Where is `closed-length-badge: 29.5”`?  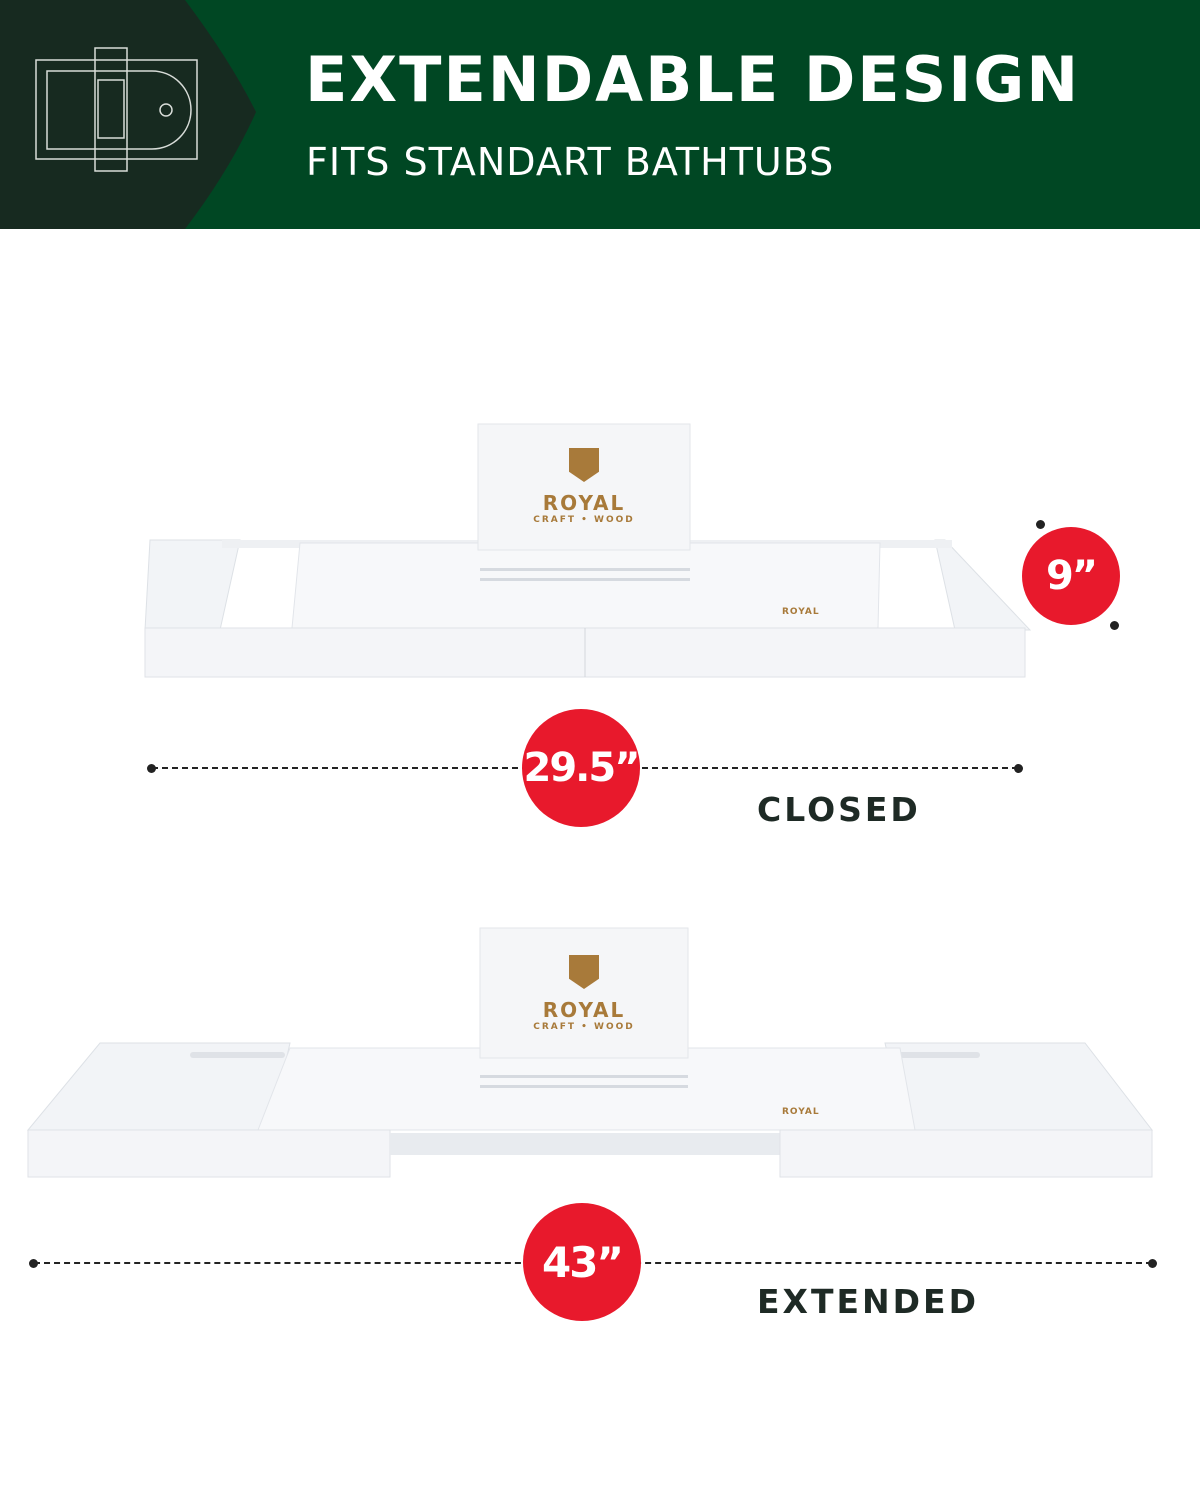
closed-length-badge: 29.5” is located at coordinates (581, 768).